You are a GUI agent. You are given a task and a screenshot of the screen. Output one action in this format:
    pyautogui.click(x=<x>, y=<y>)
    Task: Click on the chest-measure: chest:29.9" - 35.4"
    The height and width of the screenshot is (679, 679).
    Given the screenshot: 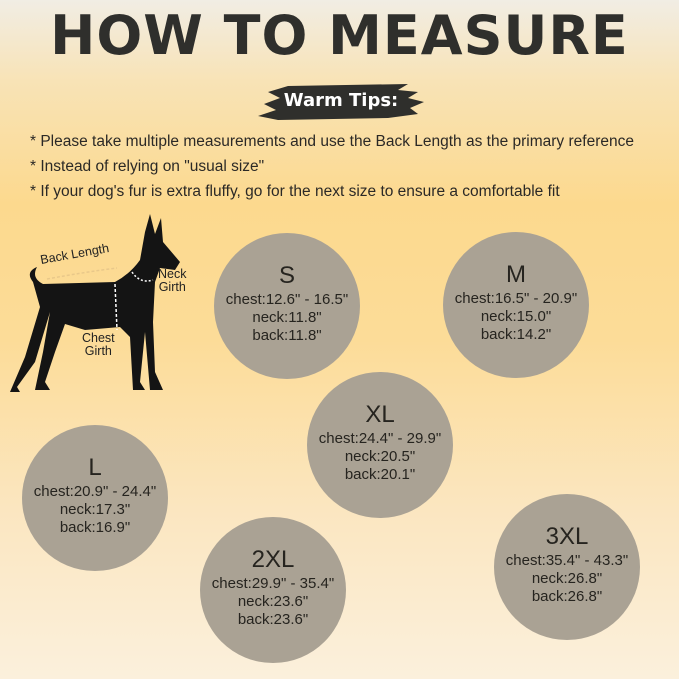 What is the action you would take?
    pyautogui.click(x=273, y=583)
    